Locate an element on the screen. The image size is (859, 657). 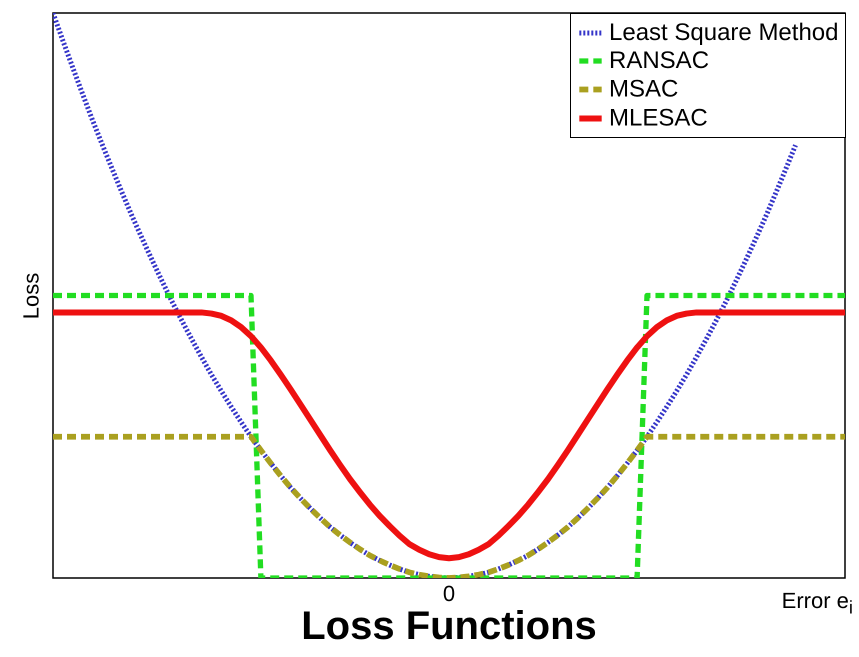
legend-label: RANSAC is located at coordinates (659, 60).